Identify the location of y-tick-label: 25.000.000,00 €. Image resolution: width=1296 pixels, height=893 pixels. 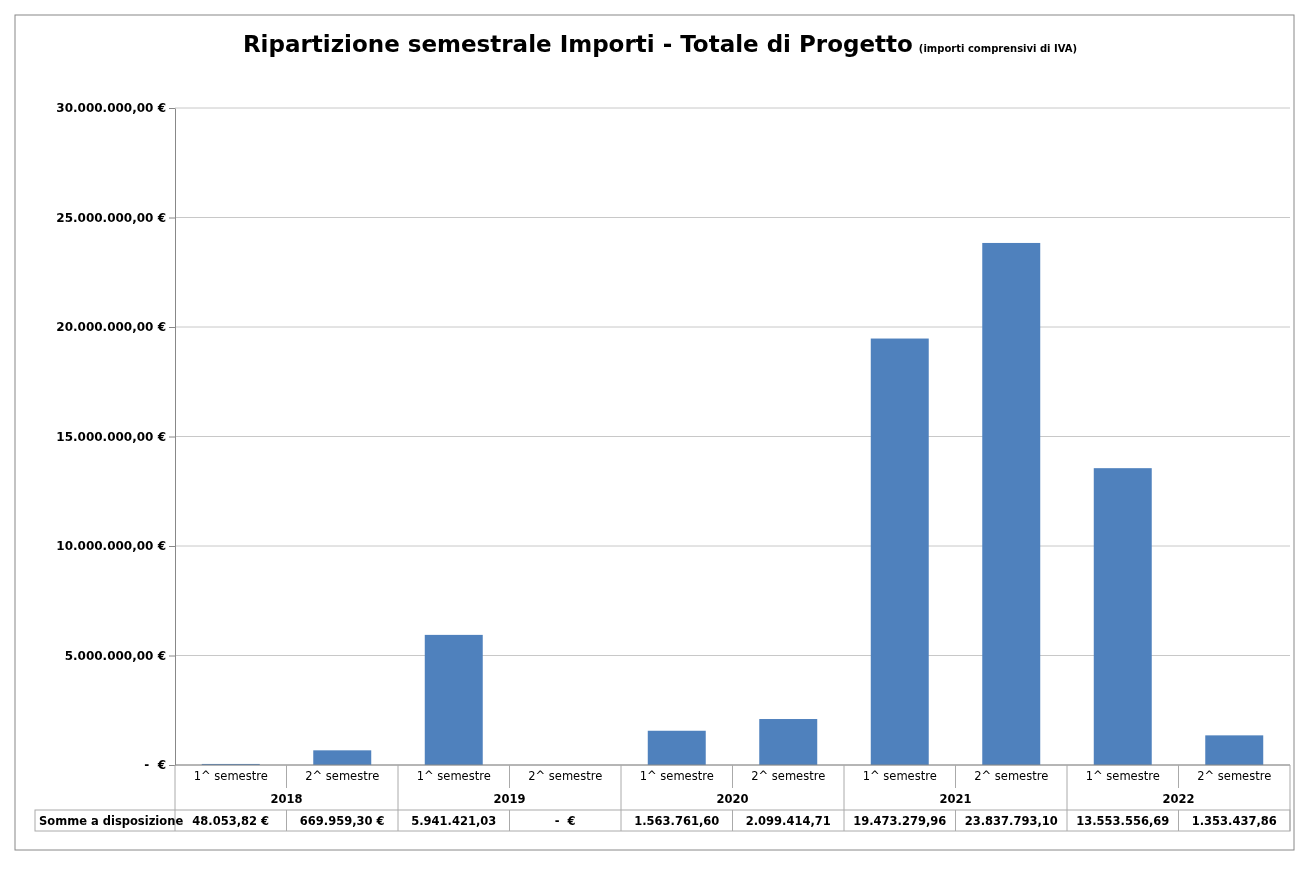
(111, 217).